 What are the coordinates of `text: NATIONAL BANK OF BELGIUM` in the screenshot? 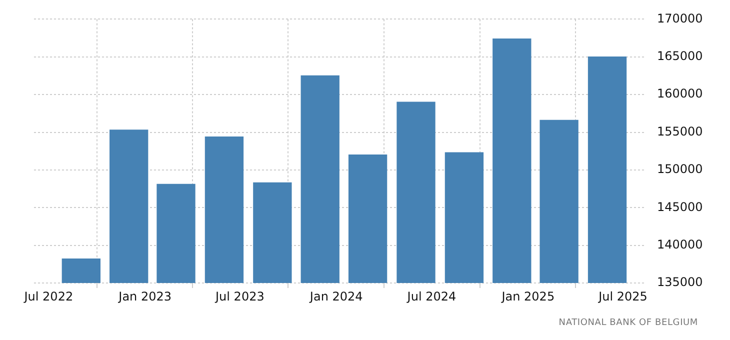 It's located at (628, 323).